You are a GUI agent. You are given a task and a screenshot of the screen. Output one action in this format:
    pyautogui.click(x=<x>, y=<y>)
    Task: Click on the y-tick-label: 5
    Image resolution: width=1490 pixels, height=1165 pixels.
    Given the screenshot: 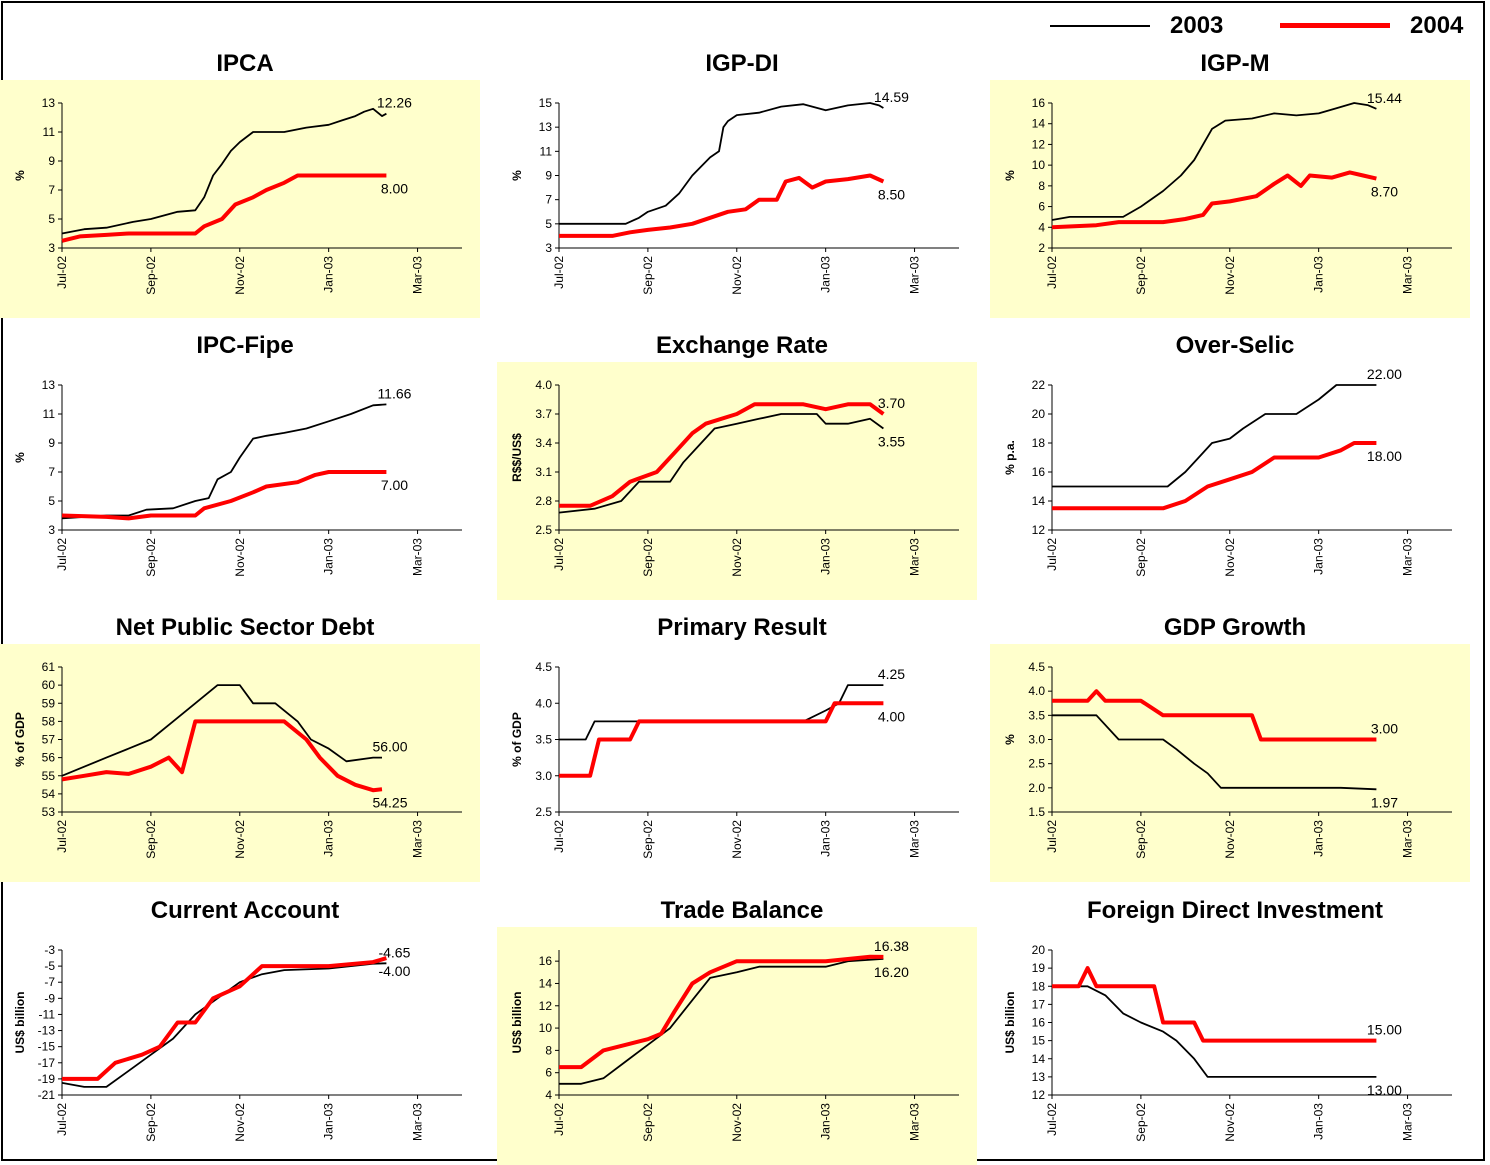 What is the action you would take?
    pyautogui.click(x=548, y=224)
    